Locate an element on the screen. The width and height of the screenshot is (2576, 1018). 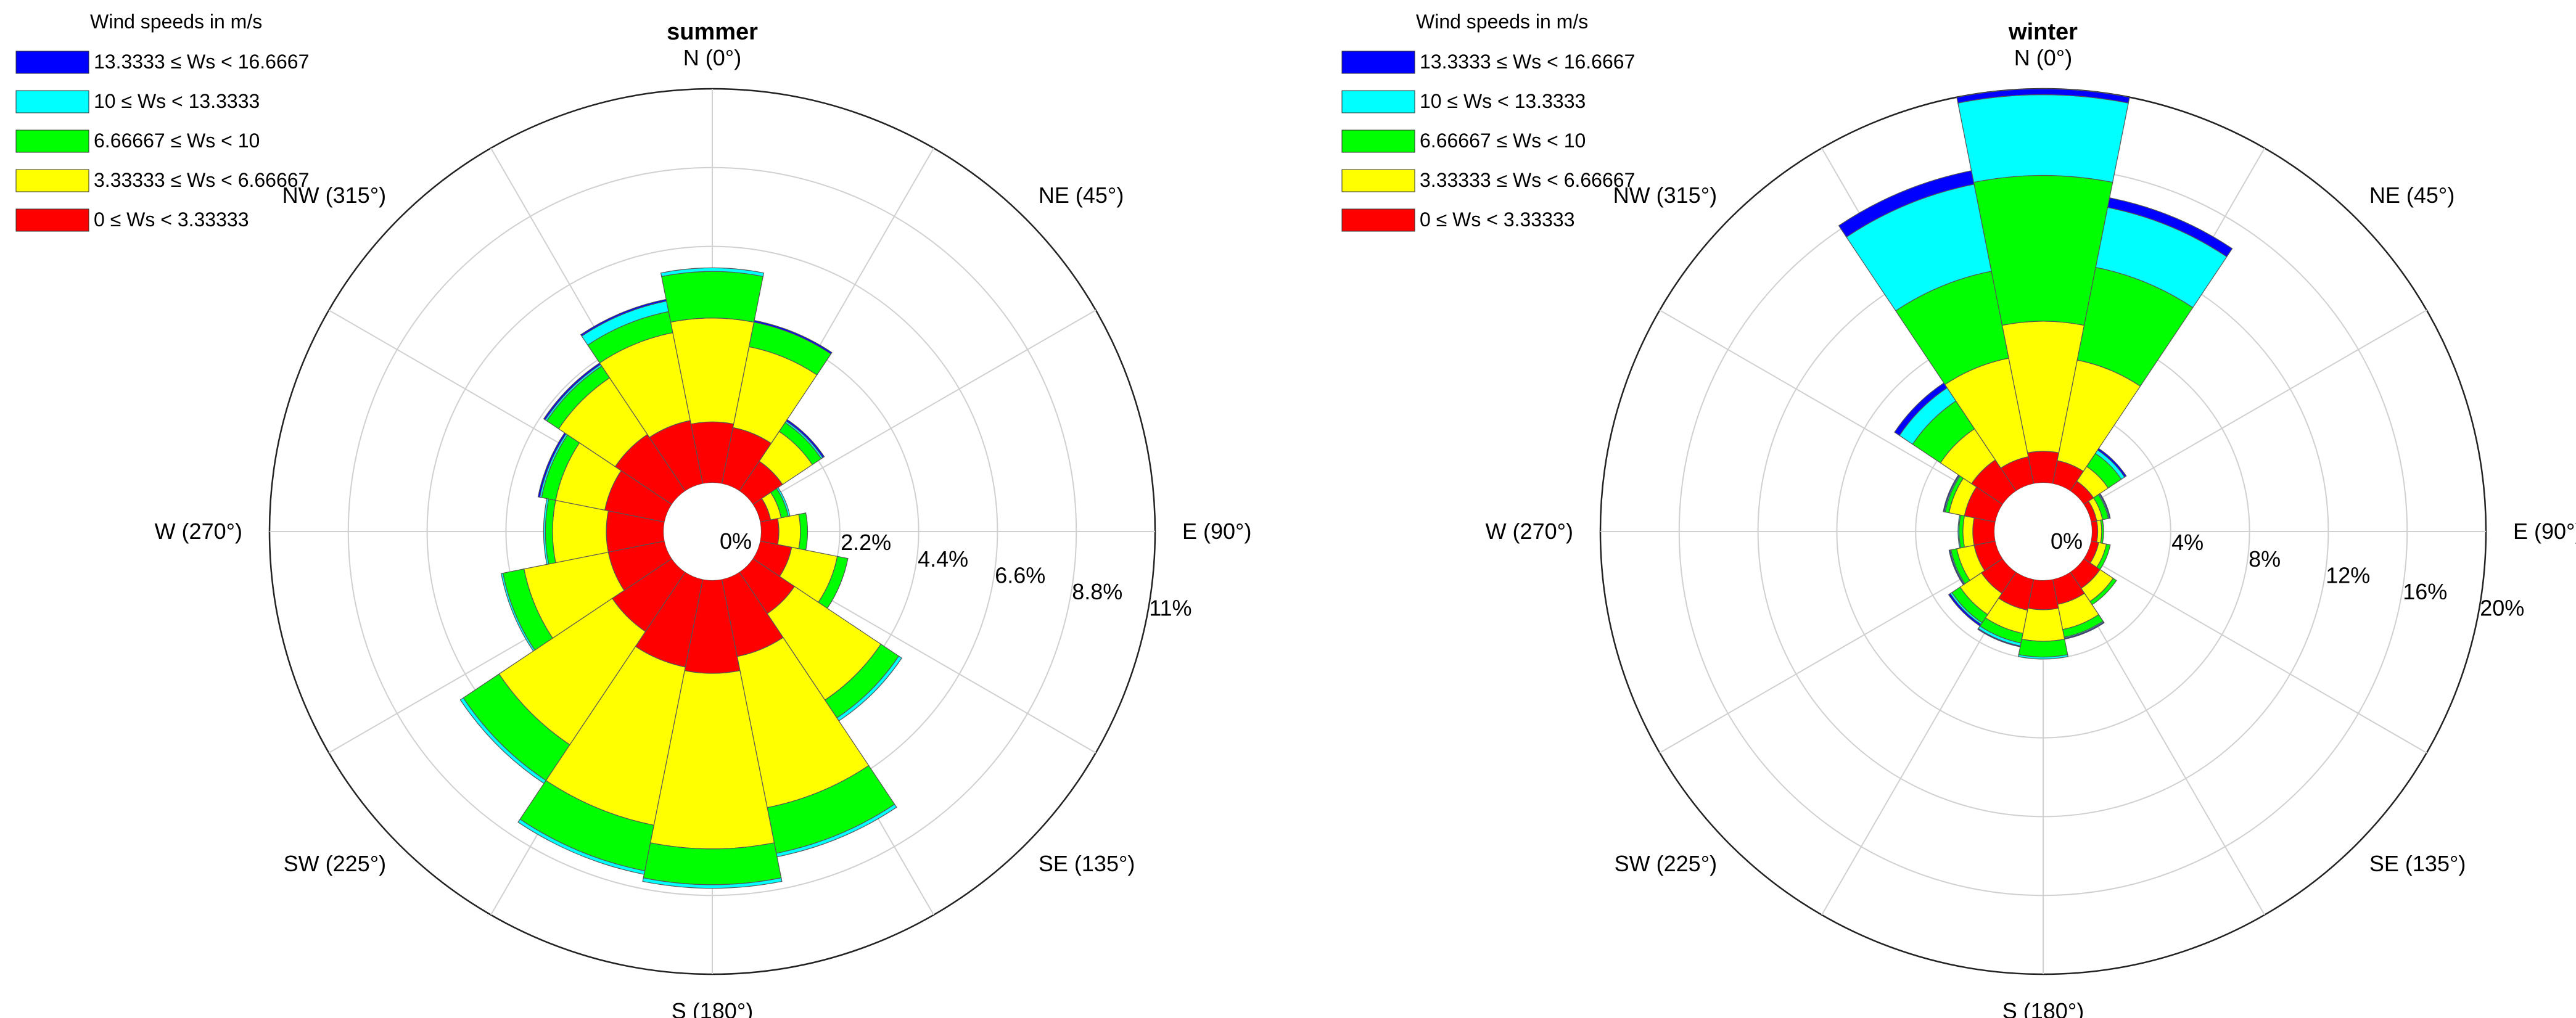
winter-tick-label-1: 4% is located at coordinates (2187, 542).